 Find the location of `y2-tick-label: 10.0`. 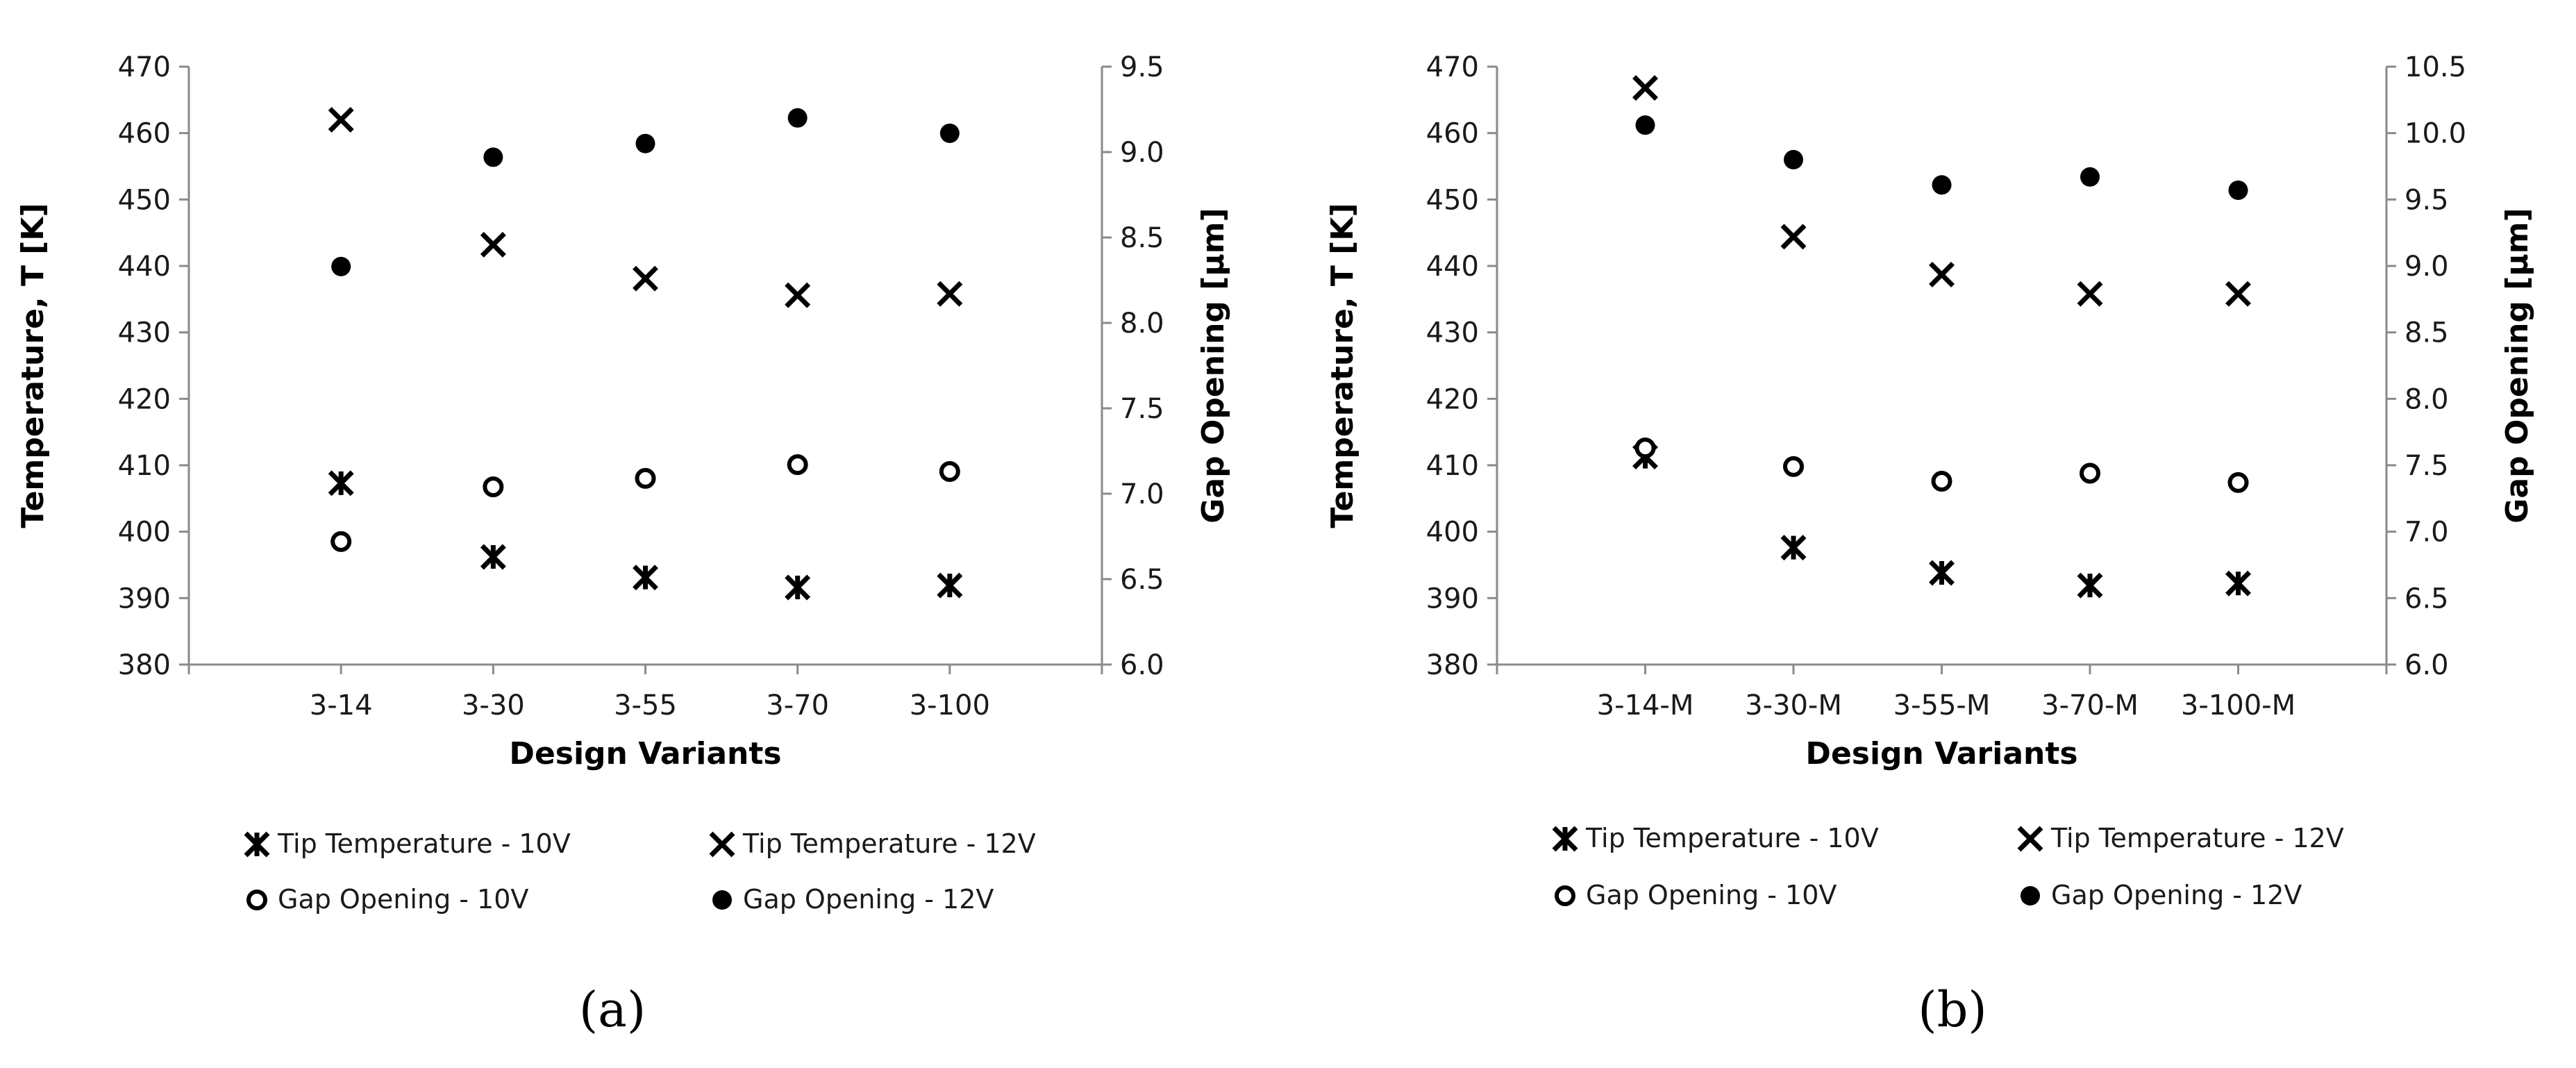

y2-tick-label: 10.0 is located at coordinates (2435, 134).